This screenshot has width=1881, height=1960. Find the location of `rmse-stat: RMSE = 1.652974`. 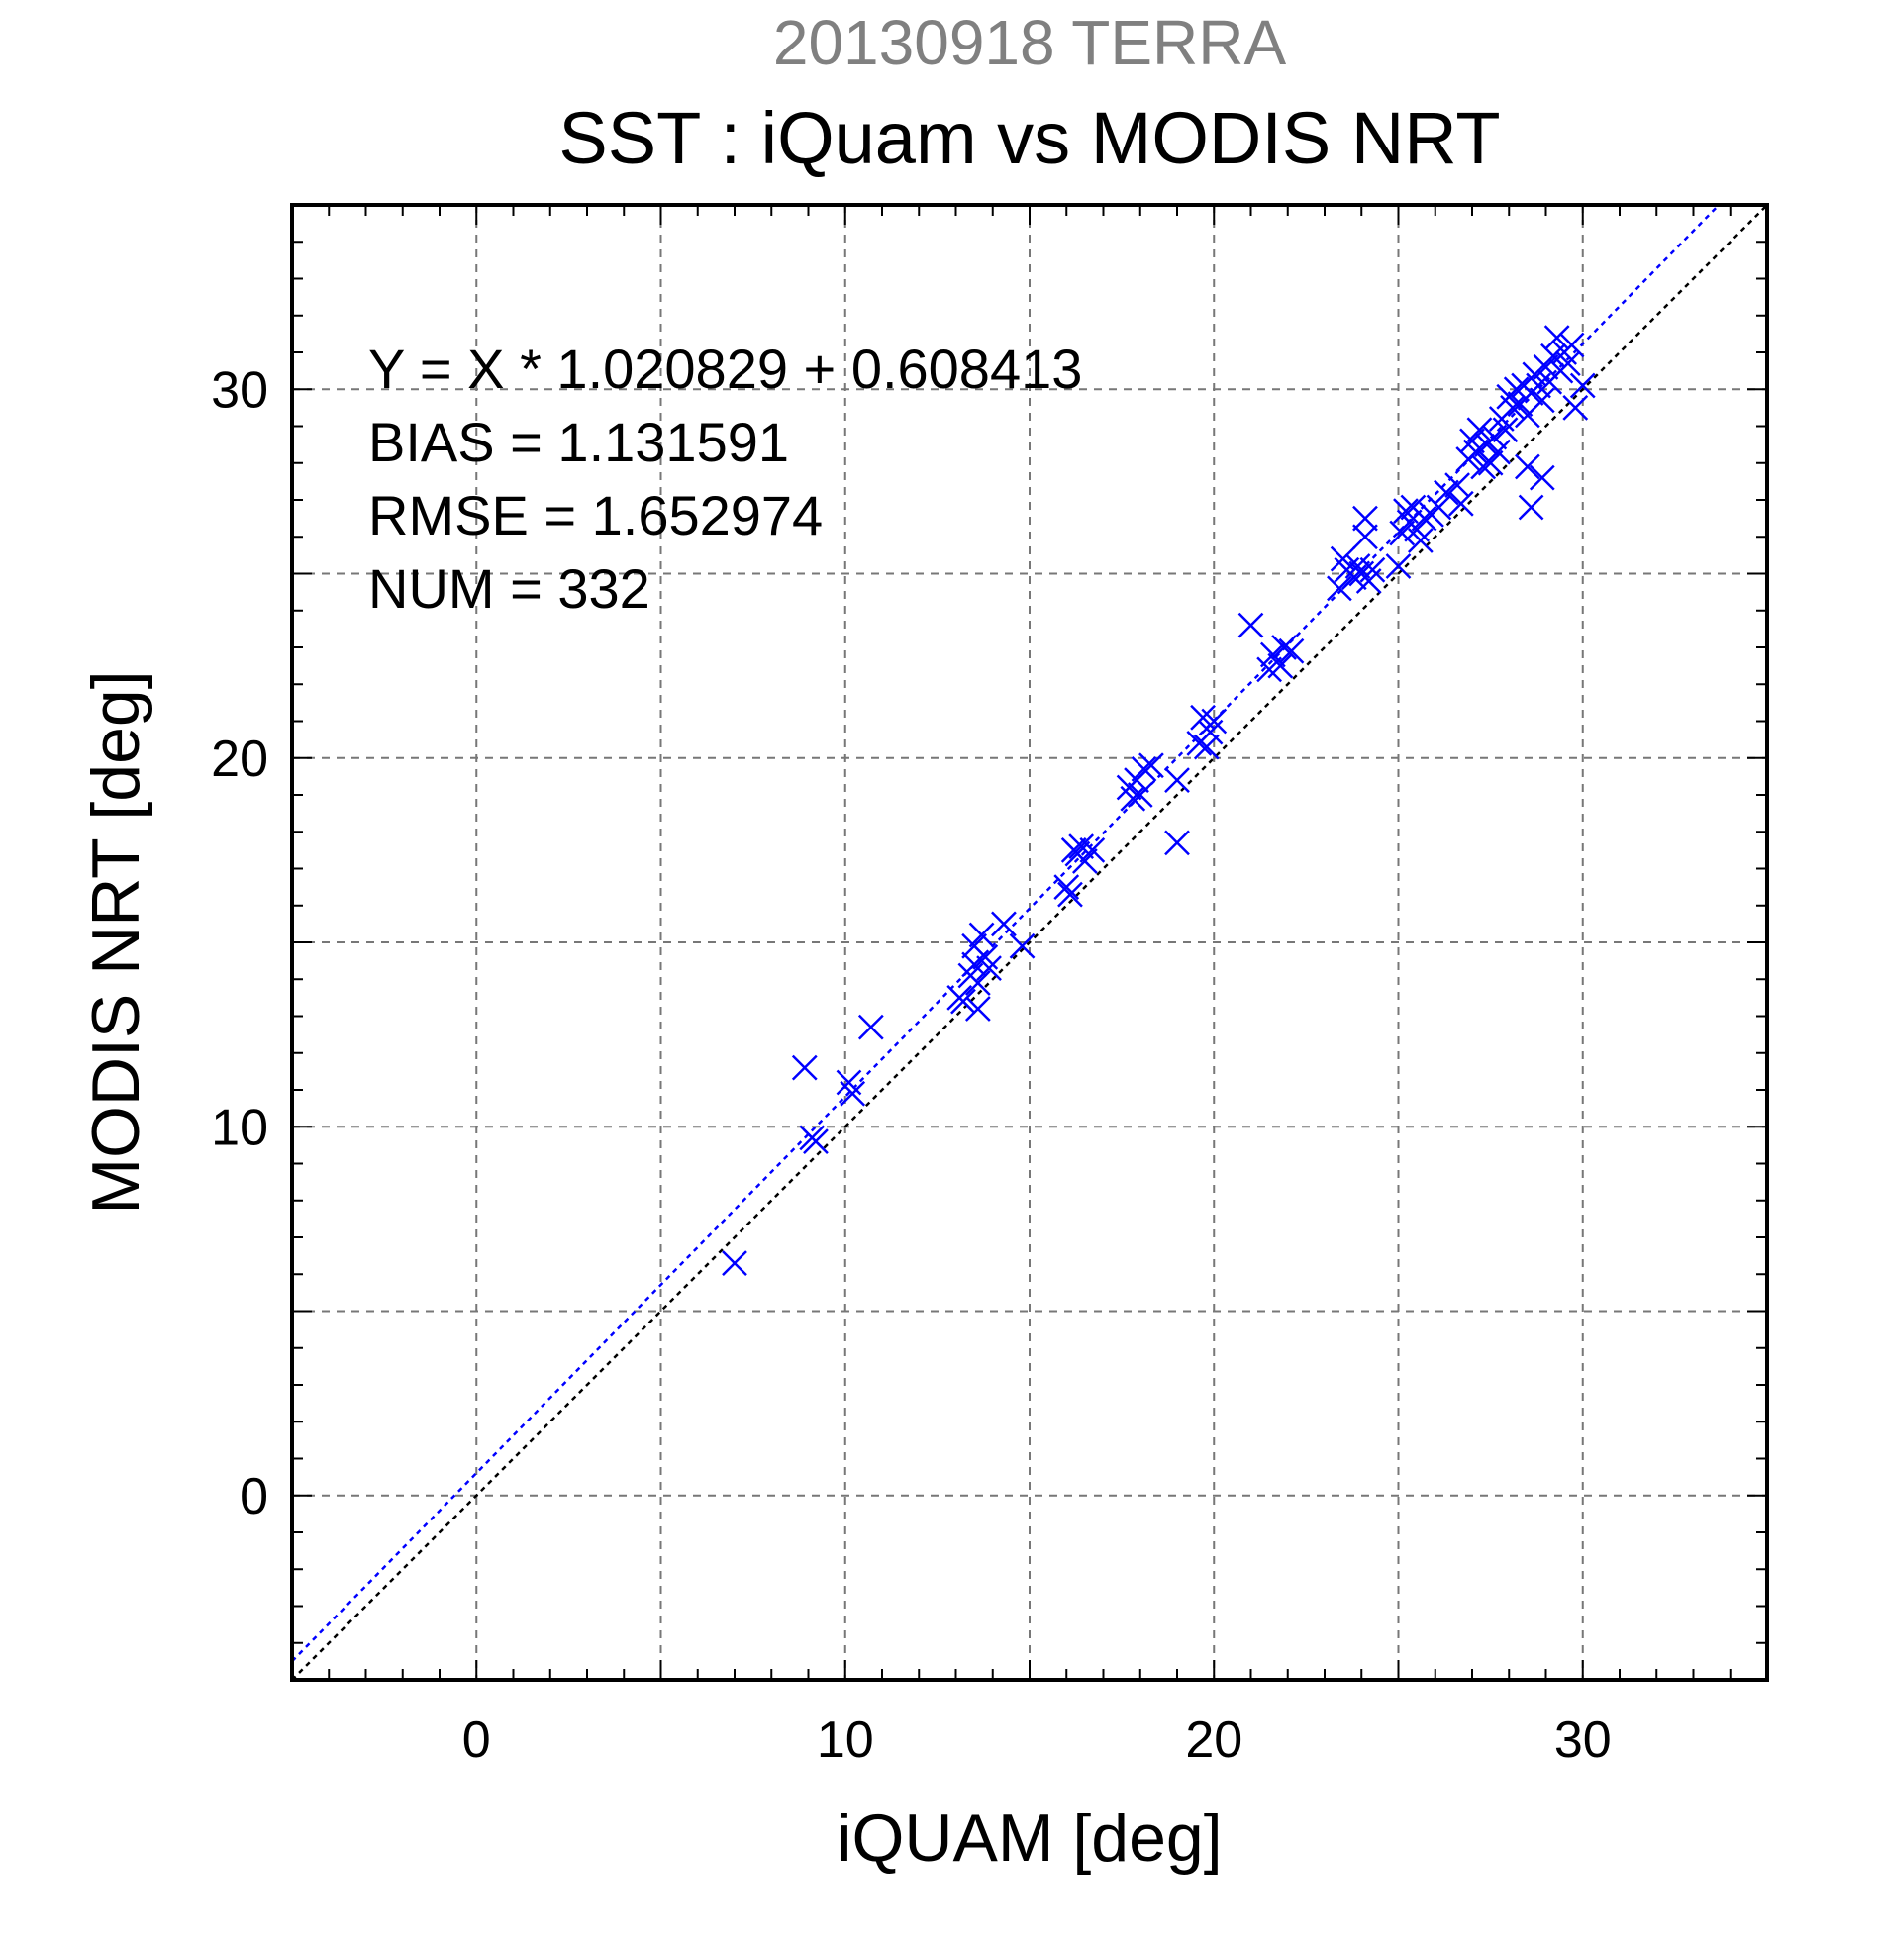

rmse-stat: RMSE = 1.652974 is located at coordinates (595, 515).